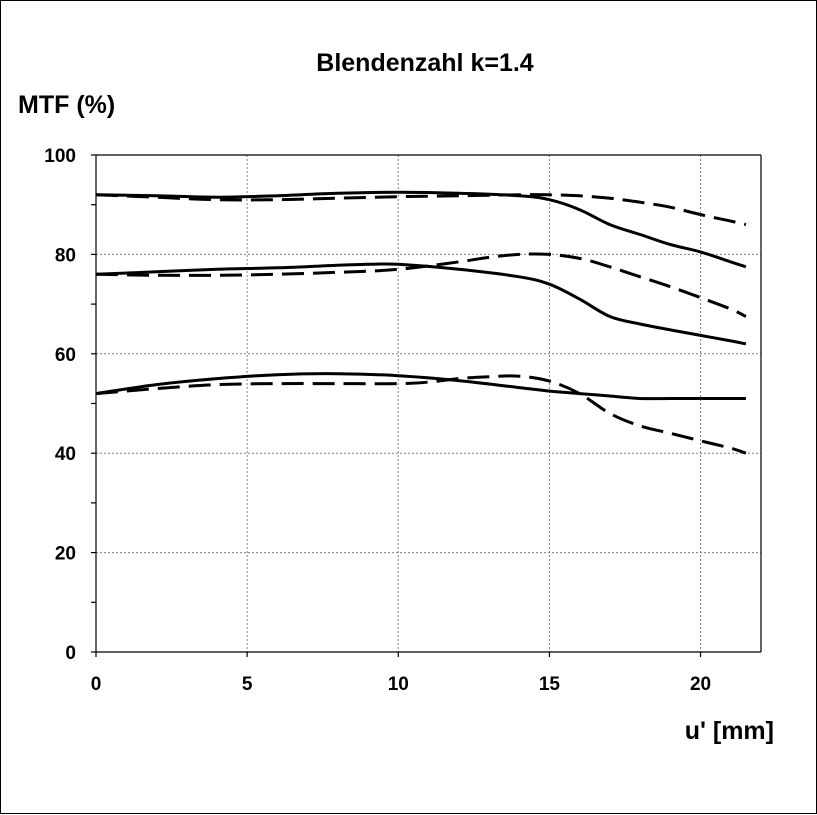 The image size is (817, 815). Describe the element at coordinates (247, 684) in the screenshot. I see `x-tick-label: 5` at that location.